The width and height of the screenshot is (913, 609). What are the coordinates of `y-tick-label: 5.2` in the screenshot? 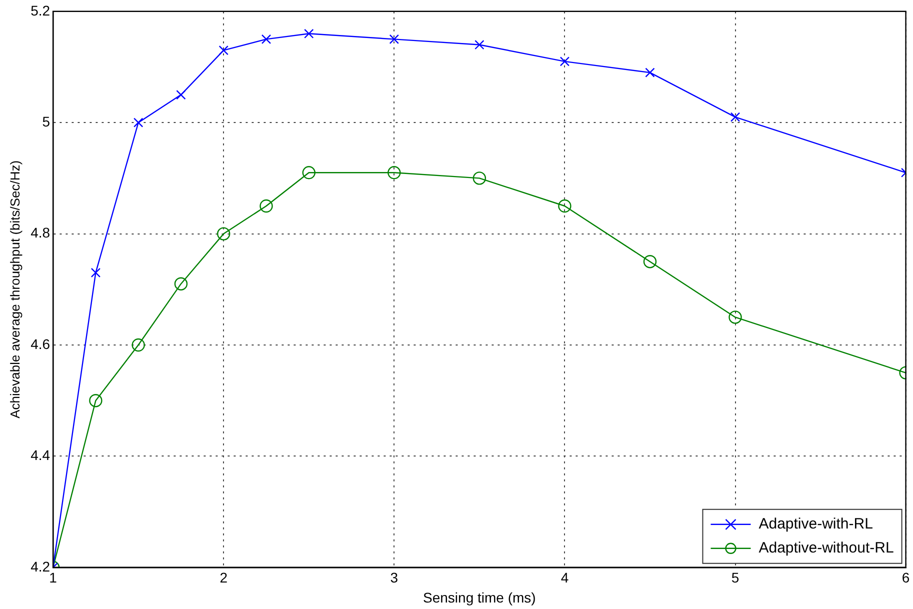 It's located at (40, 10).